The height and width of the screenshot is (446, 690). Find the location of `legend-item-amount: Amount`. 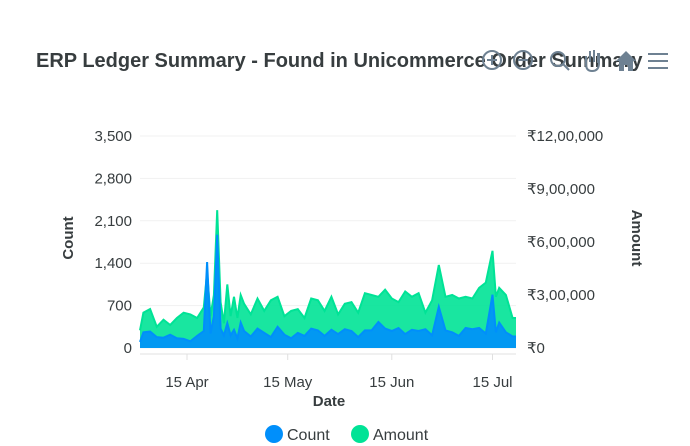

legend-item-amount: Amount is located at coordinates (390, 434).